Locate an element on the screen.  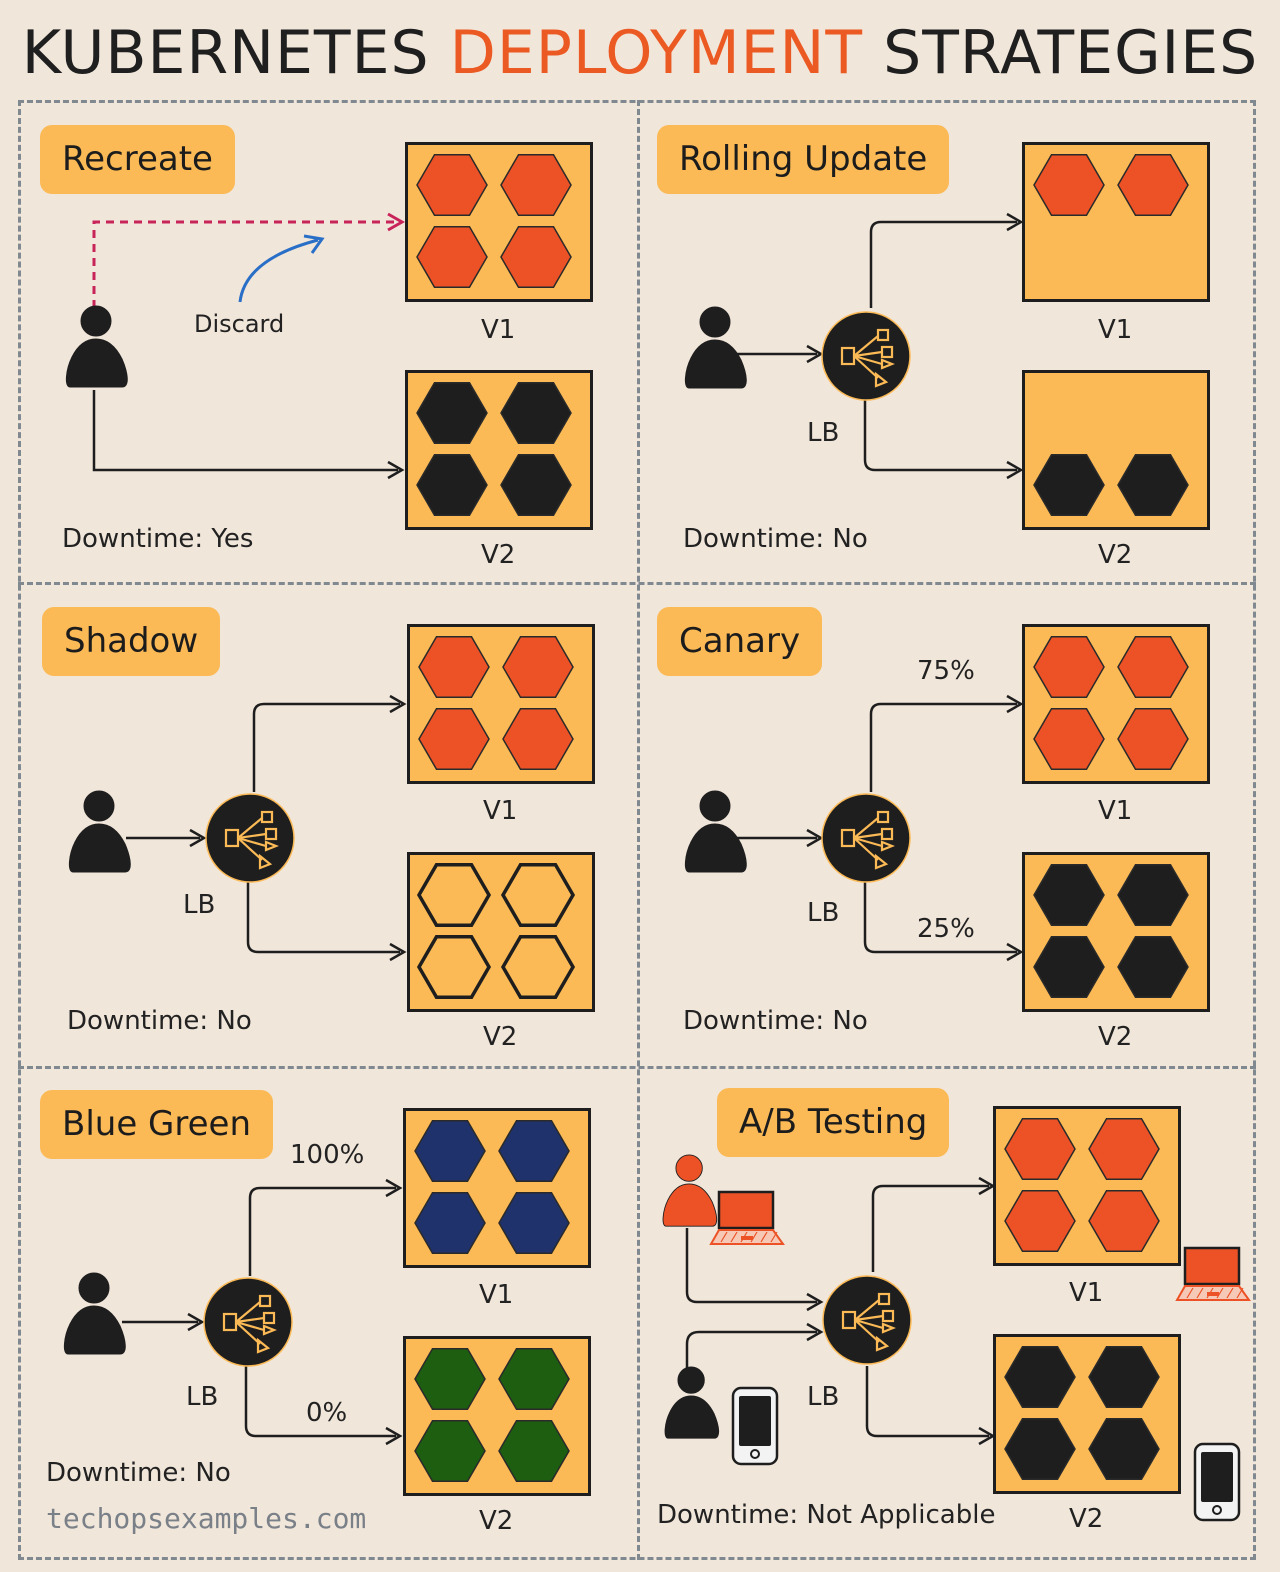
page-title: KUBERNETES DEPLOYMENT STRATEGIES is located at coordinates (640, 53).